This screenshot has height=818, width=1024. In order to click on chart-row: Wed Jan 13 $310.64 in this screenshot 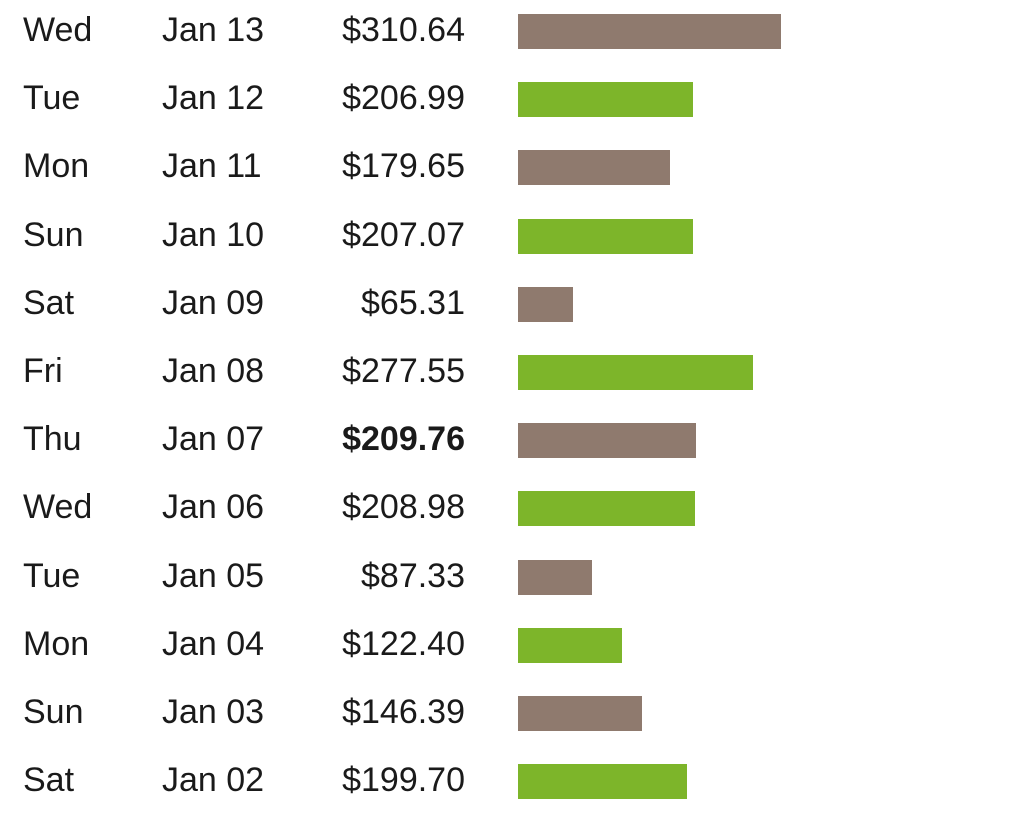, I will do `click(512, 34)`.